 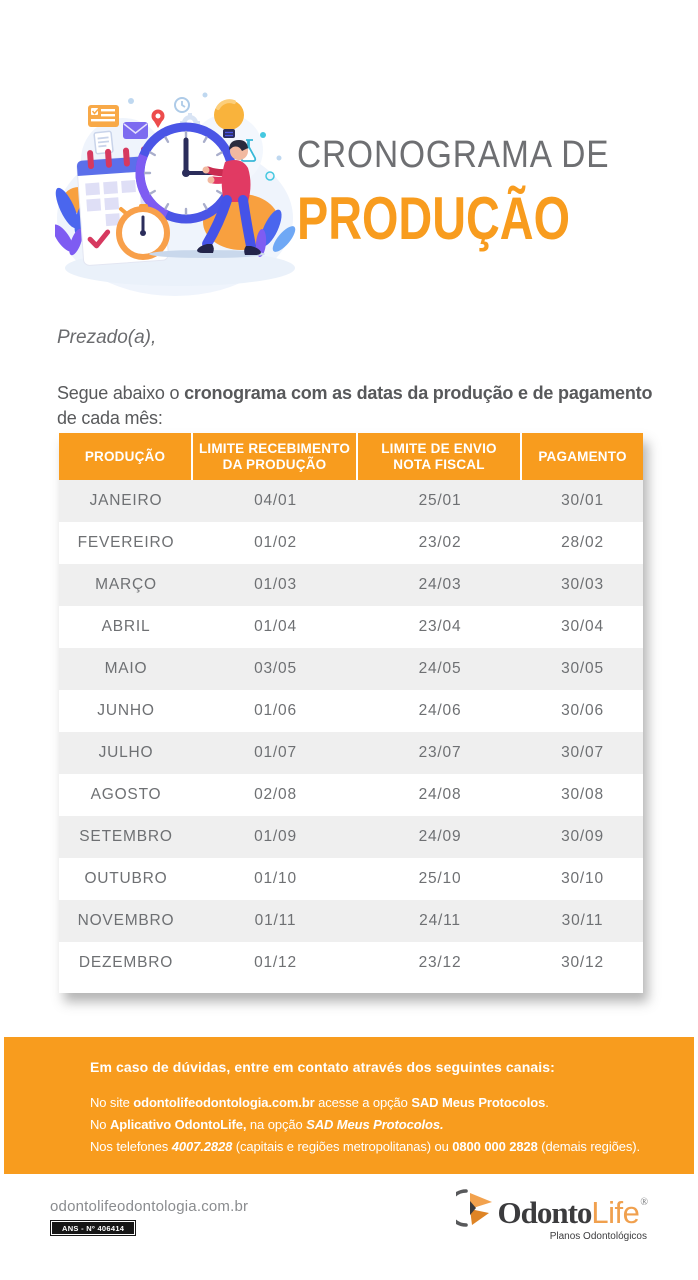 What do you see at coordinates (178, 1124) in the screenshot?
I see `app-odontolife-label: Aplicativo OdontoLife,` at bounding box center [178, 1124].